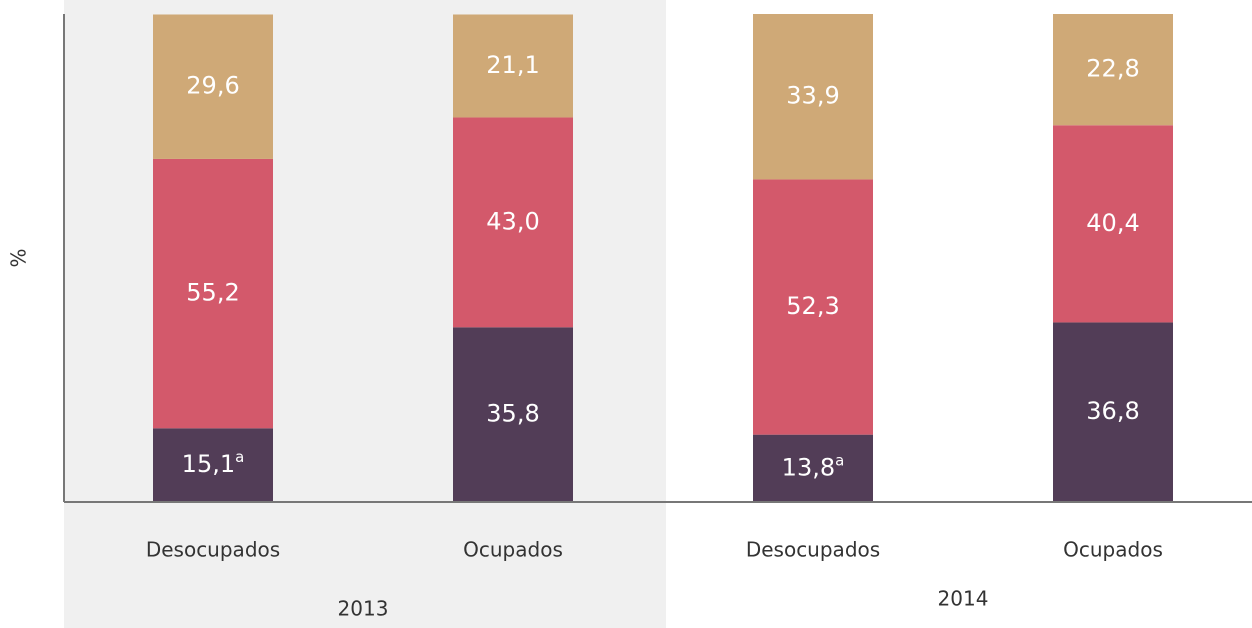 The height and width of the screenshot is (628, 1252). I want to click on value-label: 36,8, so click(1112, 411).